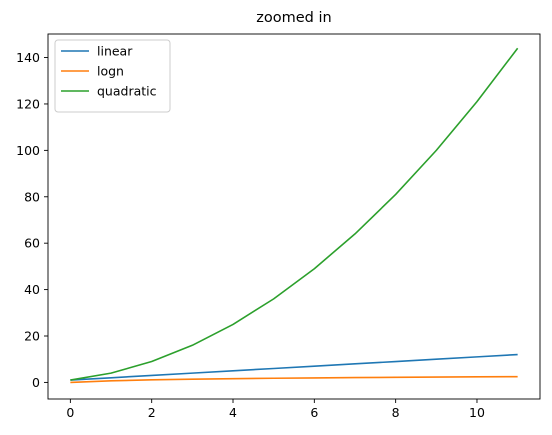  I want to click on x-tick-label: 0, so click(70, 412).